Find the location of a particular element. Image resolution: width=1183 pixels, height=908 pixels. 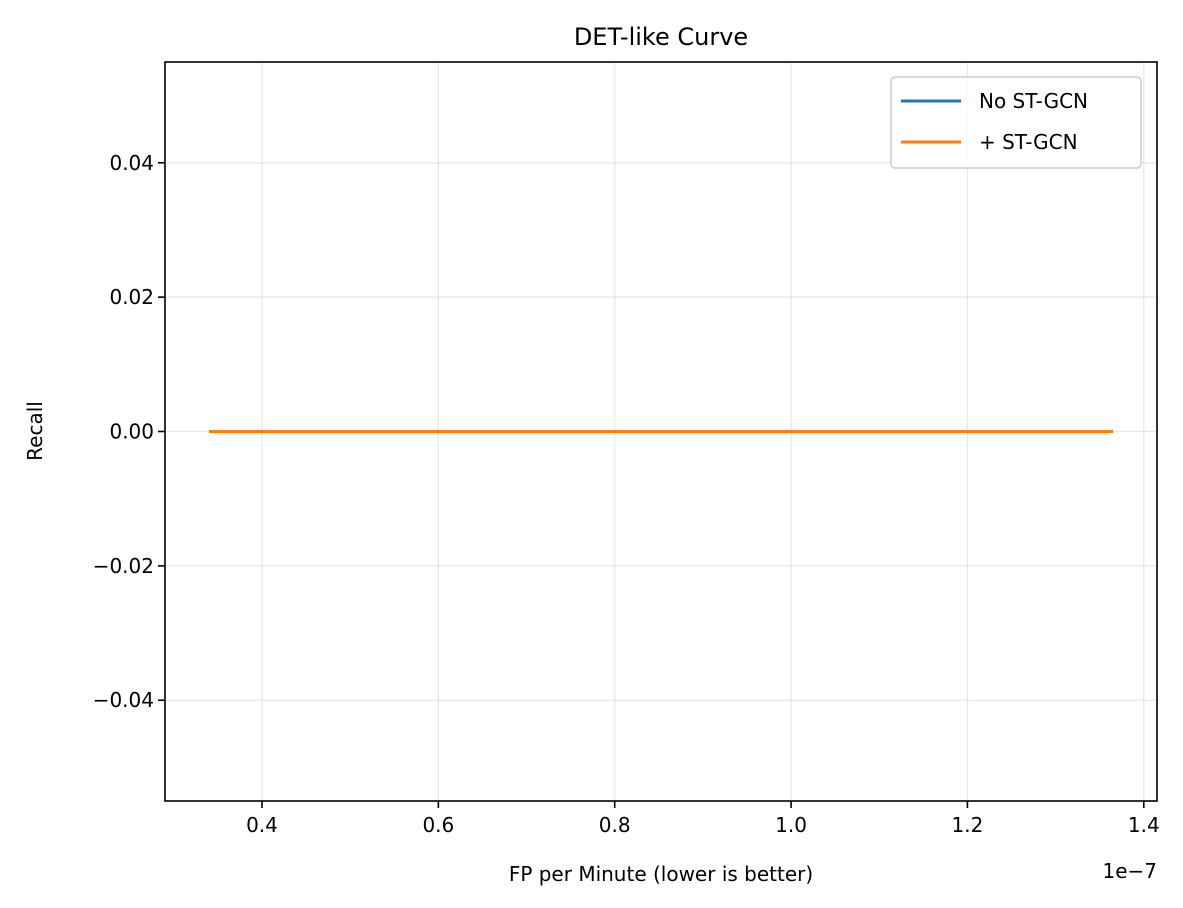

x-tick-label: 0.4 is located at coordinates (262, 825).